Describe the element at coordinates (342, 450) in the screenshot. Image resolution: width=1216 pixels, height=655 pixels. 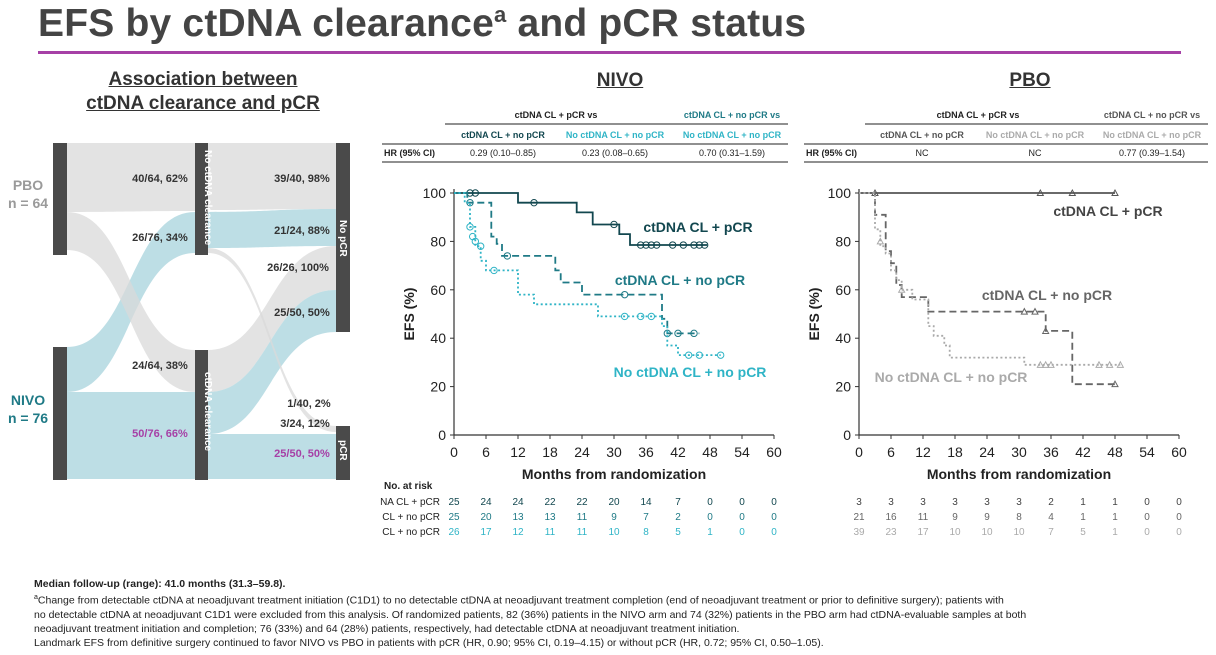
I see `node-pcr-label: pCR` at that location.